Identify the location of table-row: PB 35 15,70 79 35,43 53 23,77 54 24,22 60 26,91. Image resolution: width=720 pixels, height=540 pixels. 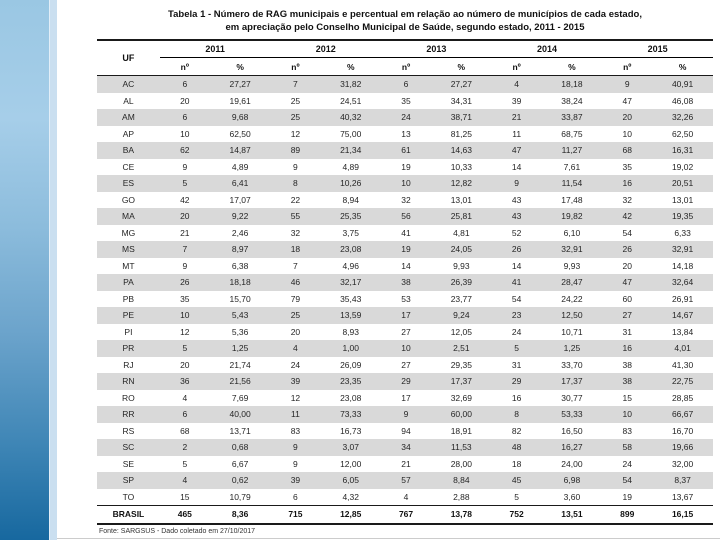
(405, 299).